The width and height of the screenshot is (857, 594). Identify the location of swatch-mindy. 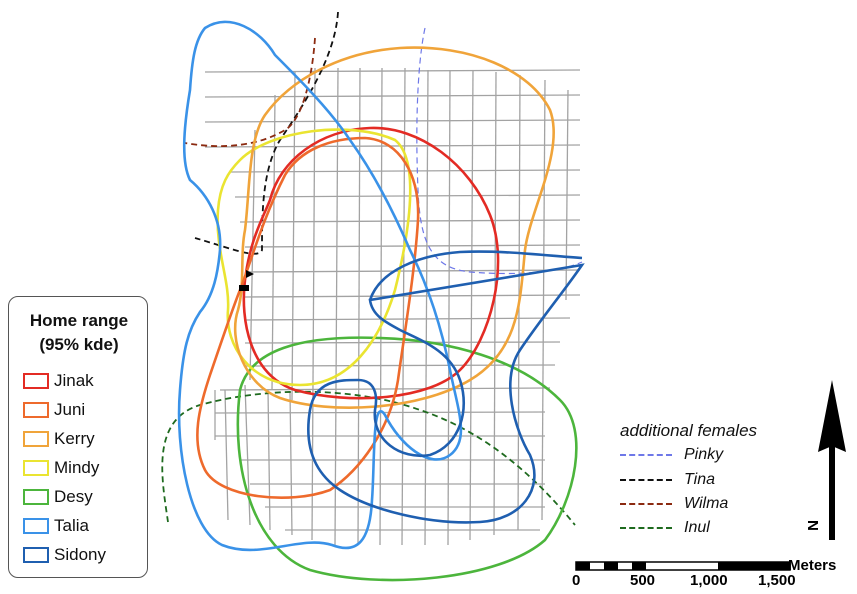
(36, 468).